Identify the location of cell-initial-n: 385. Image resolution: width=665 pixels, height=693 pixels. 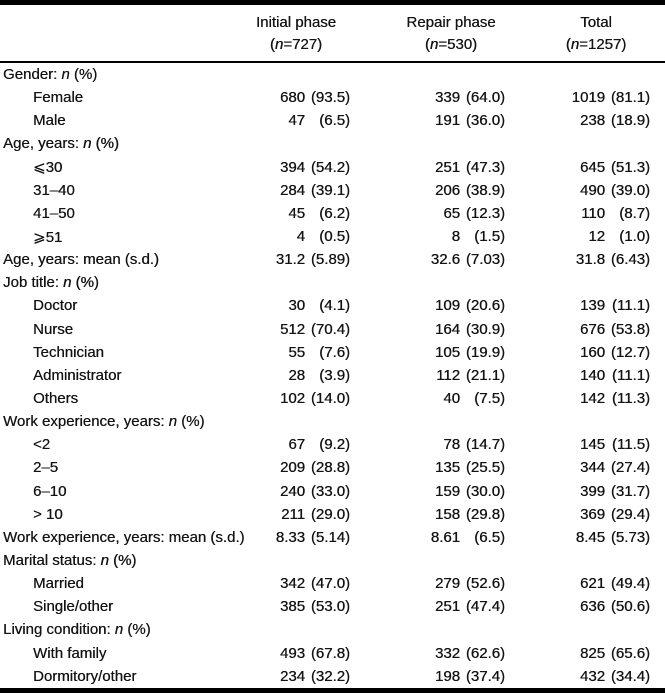
(292, 607).